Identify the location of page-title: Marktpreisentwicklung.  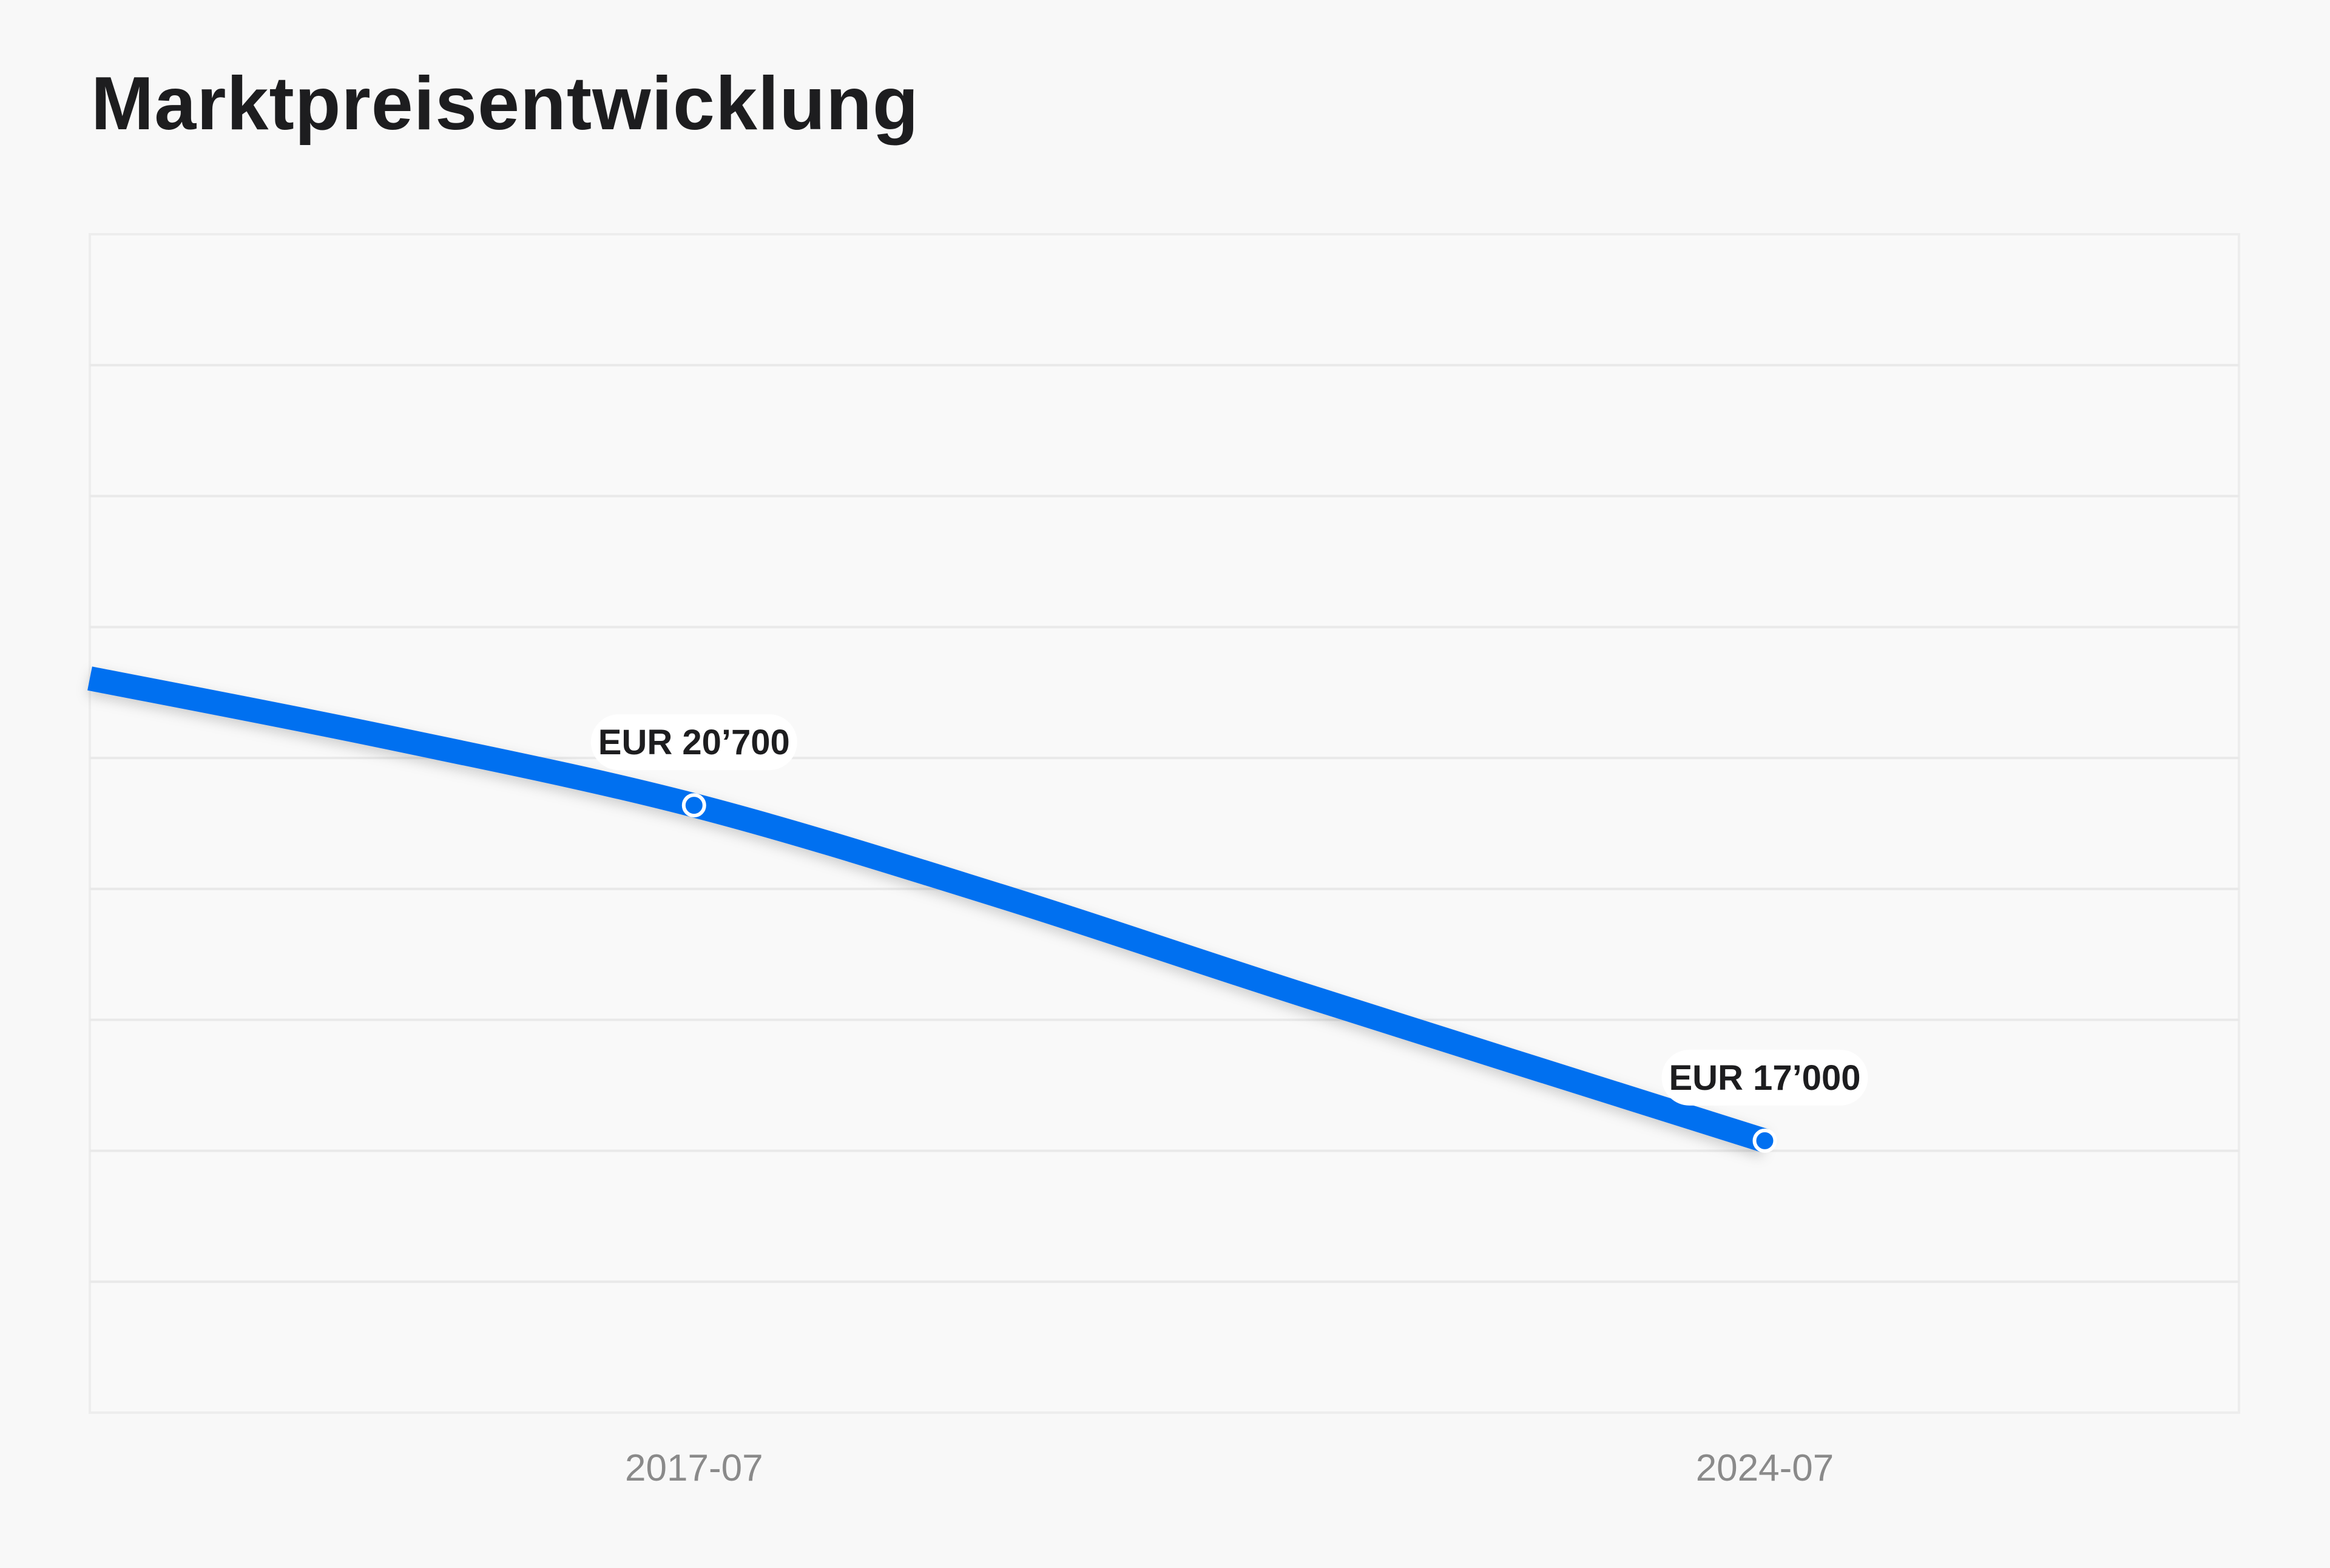
(505, 104).